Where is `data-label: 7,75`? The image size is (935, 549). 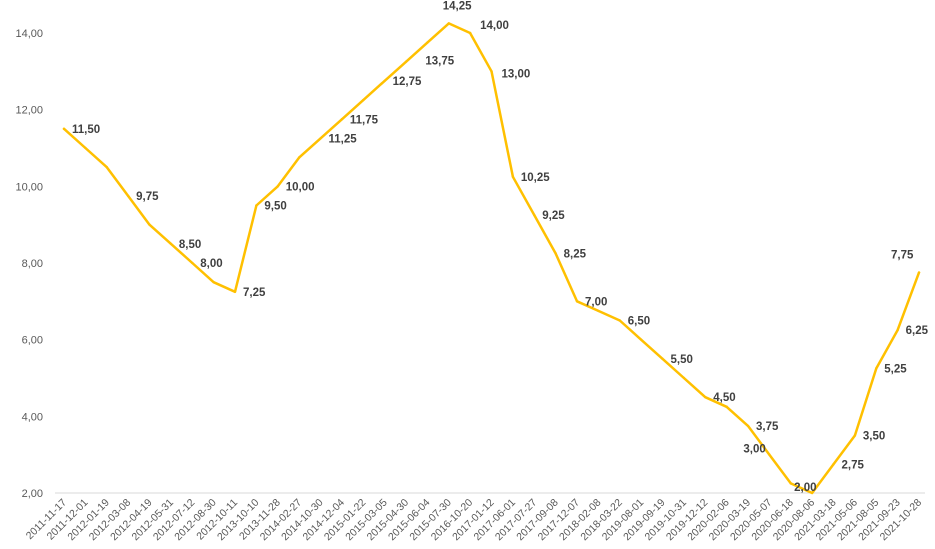 data-label: 7,75 is located at coordinates (902, 256).